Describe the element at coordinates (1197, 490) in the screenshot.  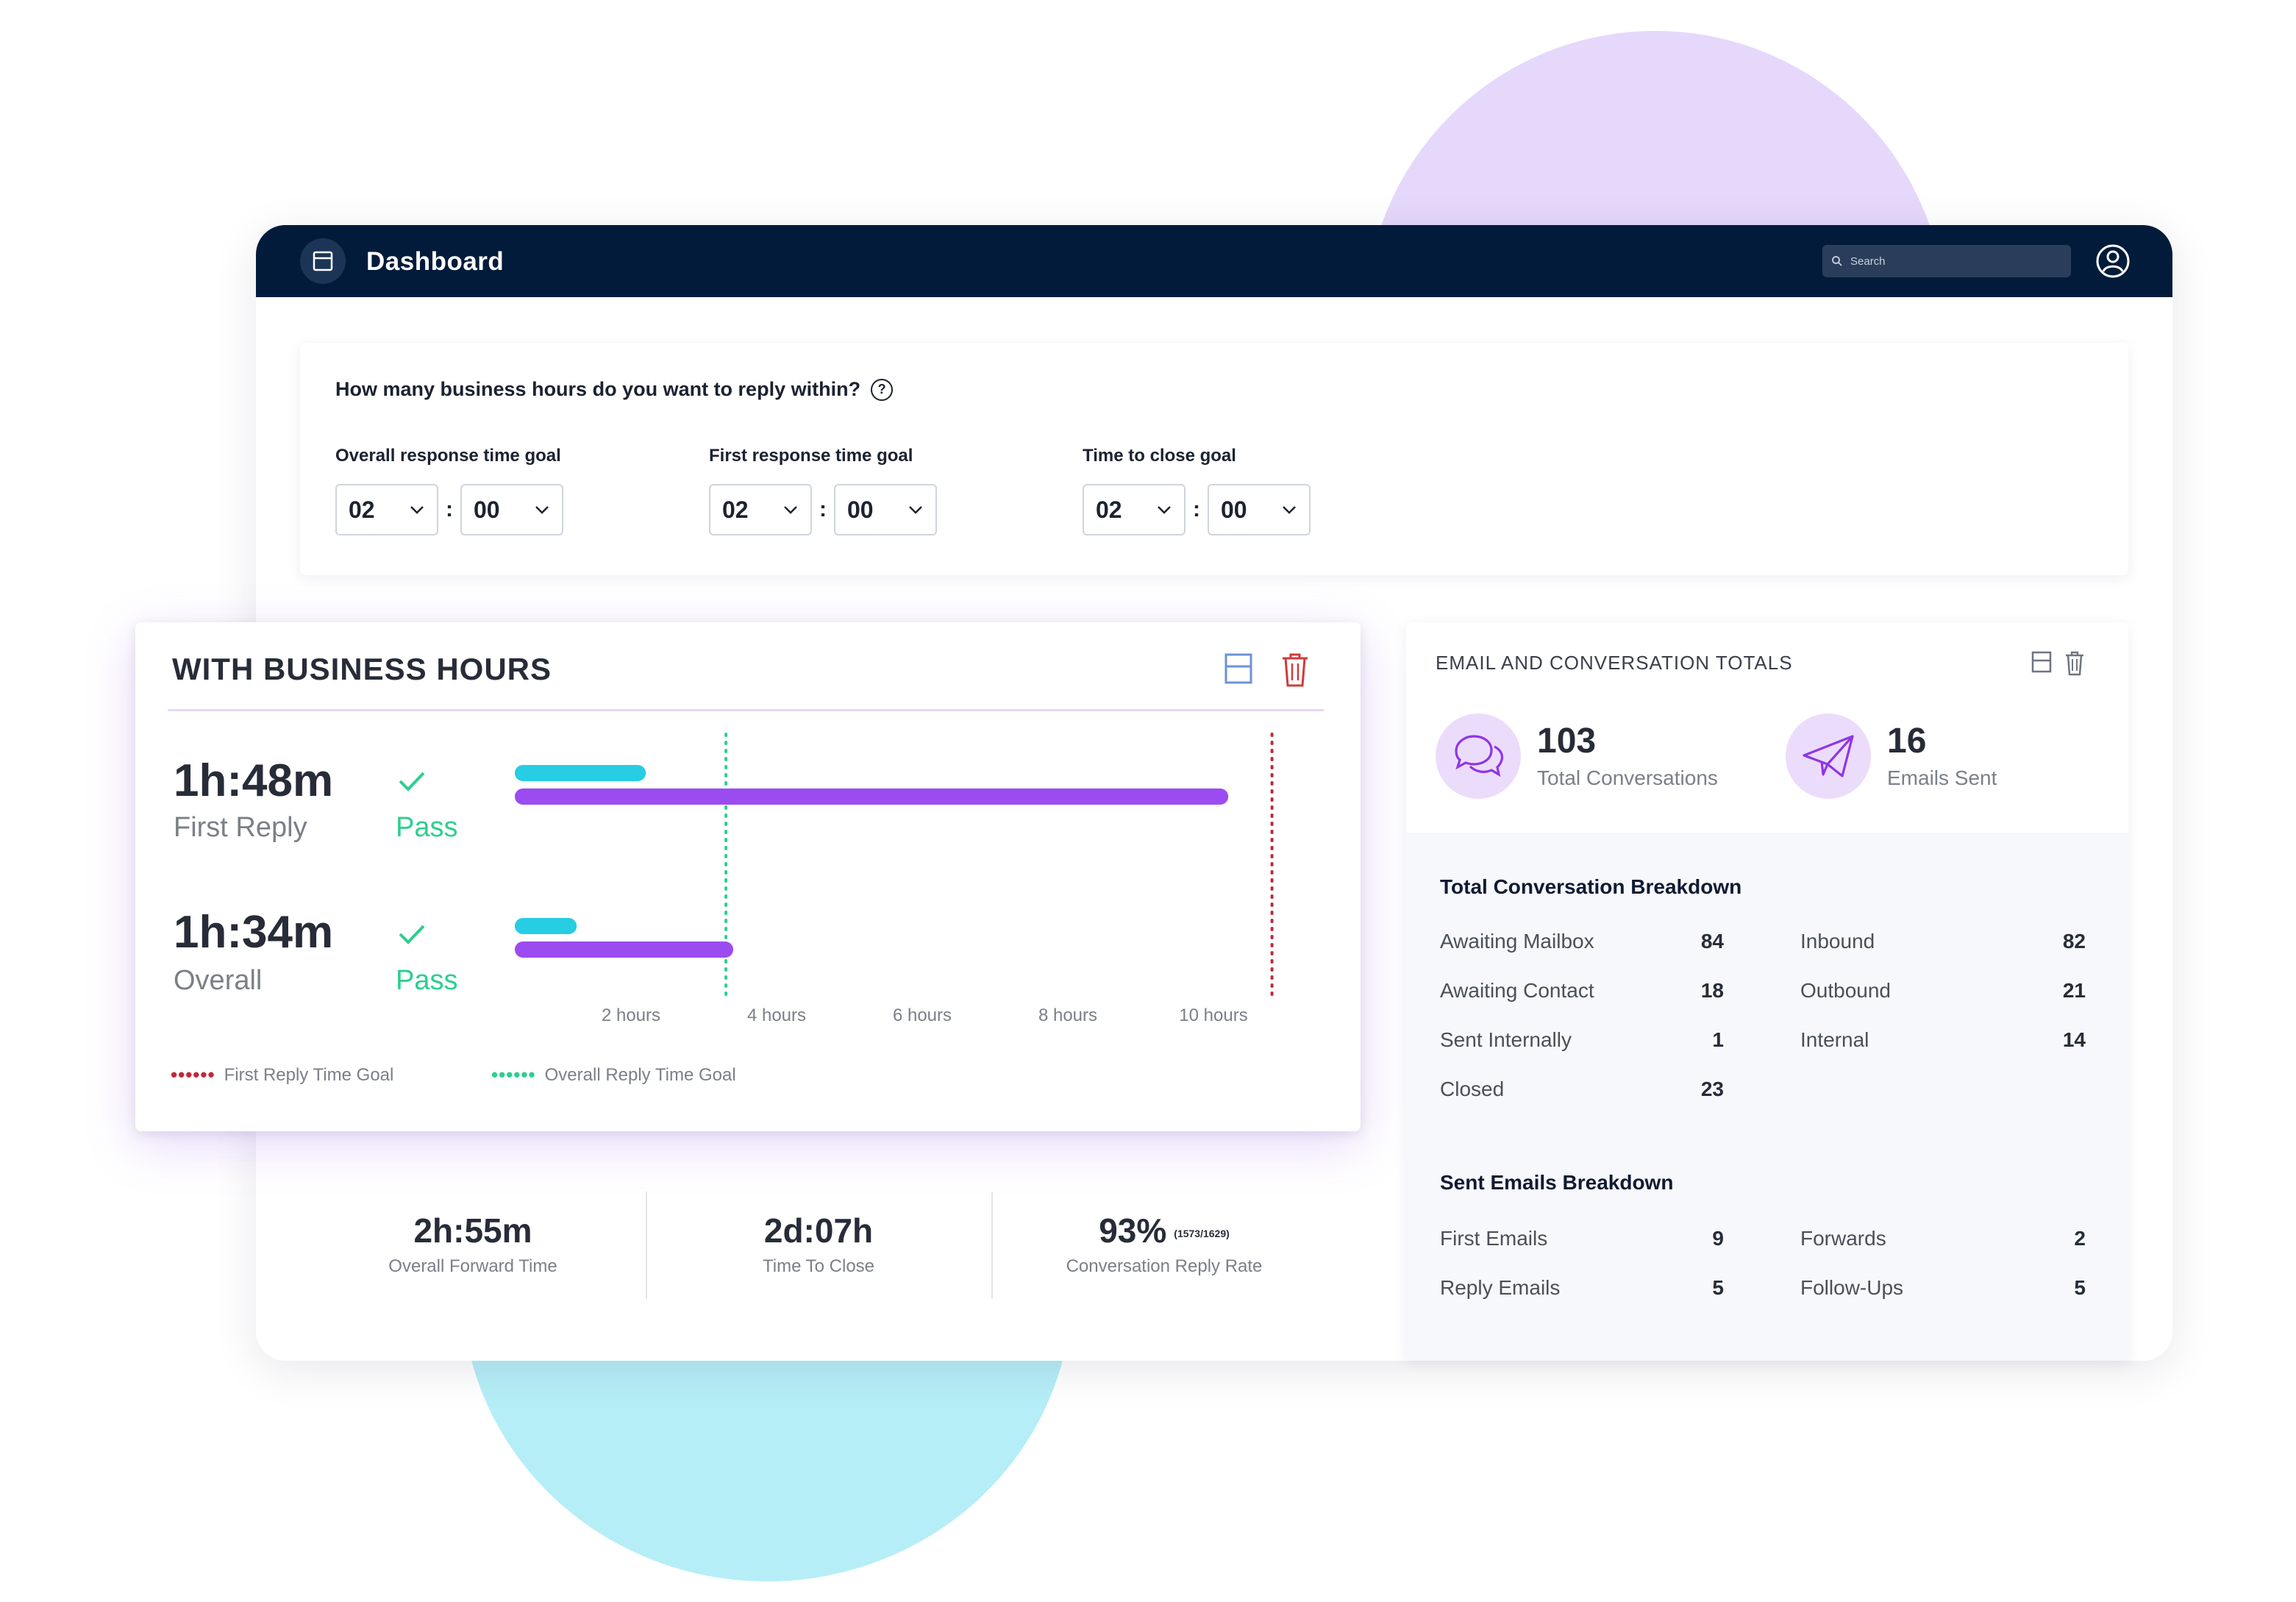
I see `time-to-close-goal: Time to close goal 02 : 00` at that location.